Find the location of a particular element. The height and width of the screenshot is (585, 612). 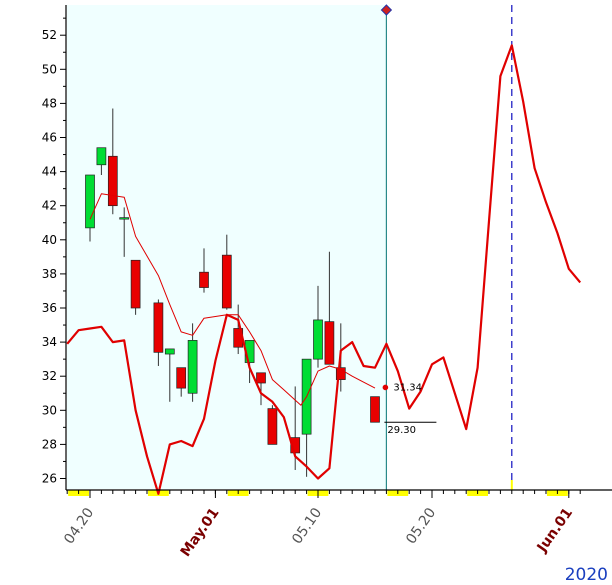

y-tick-label: 28 is located at coordinates (49, 444).